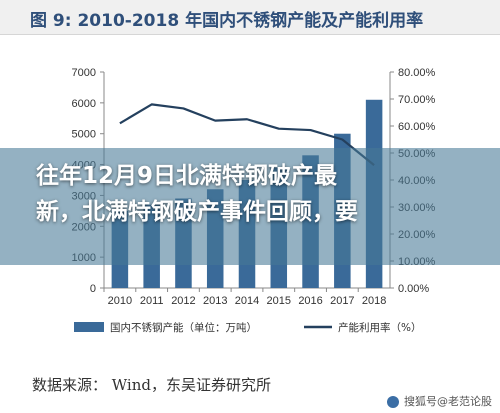  What do you see at coordinates (448, 401) in the screenshot?
I see `watermark-text: 搜狐号@老范论股` at bounding box center [448, 401].